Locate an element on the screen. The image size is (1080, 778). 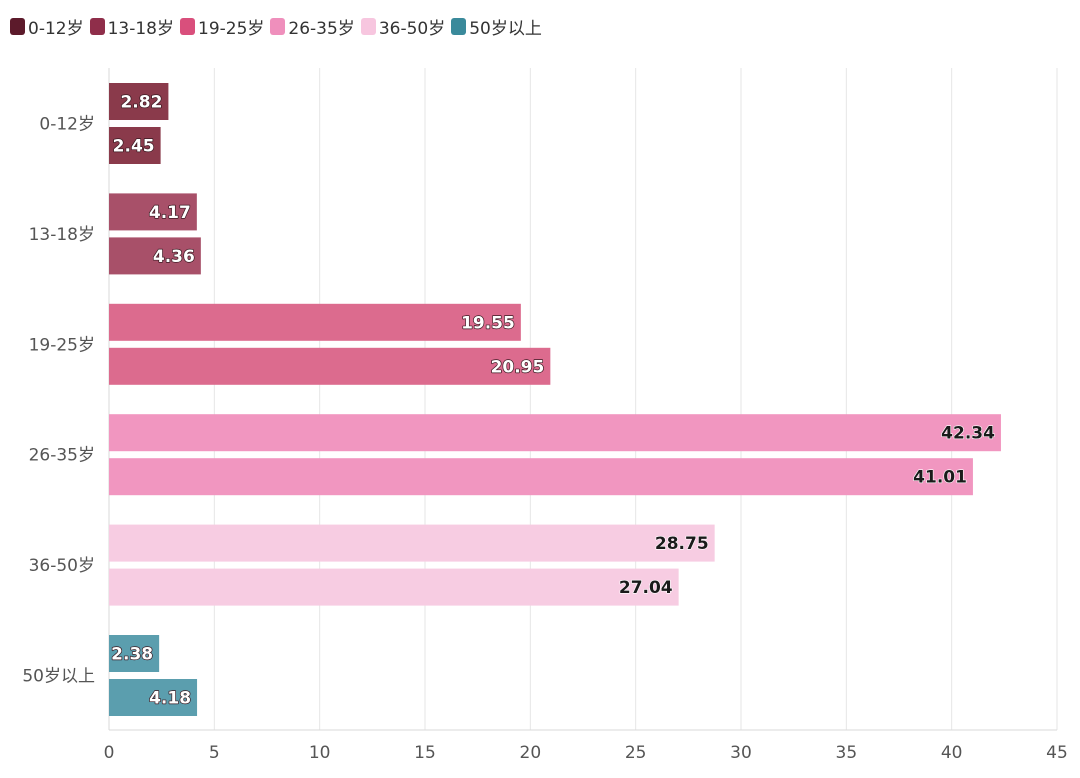
x-tick-label: 20 is located at coordinates (531, 753).